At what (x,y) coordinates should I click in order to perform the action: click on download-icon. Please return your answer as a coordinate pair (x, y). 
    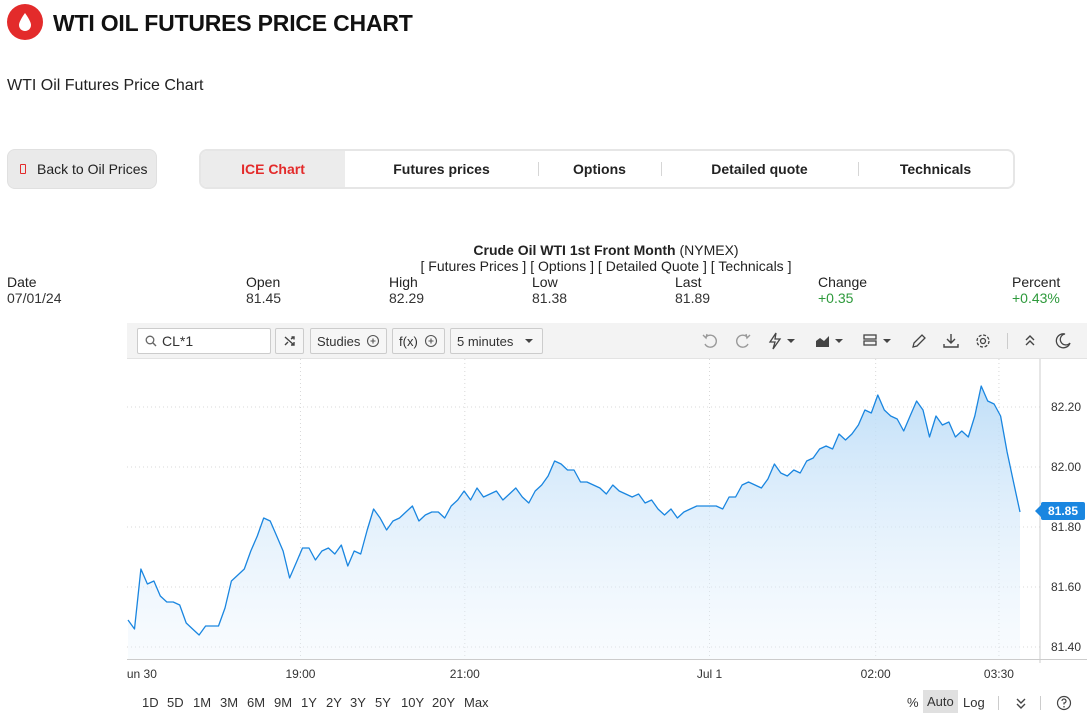
    Looking at the image, I should click on (951, 341).